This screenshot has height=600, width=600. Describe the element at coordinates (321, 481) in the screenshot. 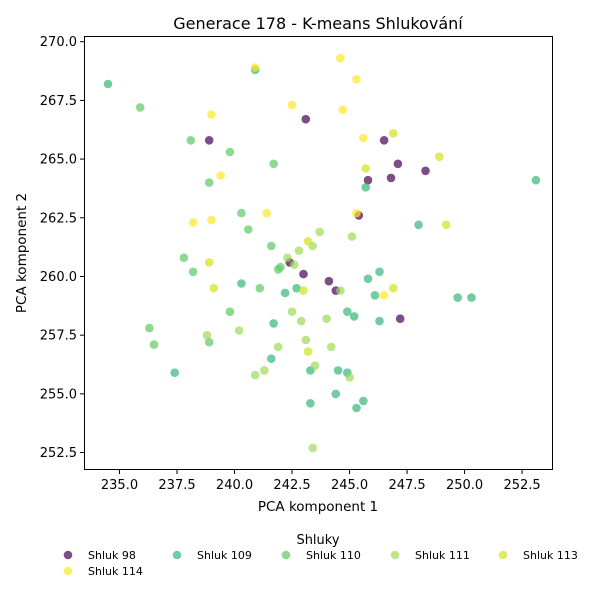

I see `x-axis: 235.0 237.5 240.0 242.5 245.0 247.5 250.0 252.5` at that location.